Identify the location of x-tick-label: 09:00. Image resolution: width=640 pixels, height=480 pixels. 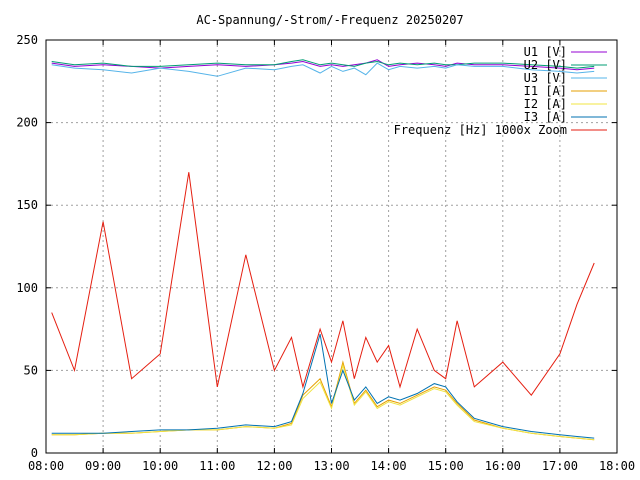
(103, 466).